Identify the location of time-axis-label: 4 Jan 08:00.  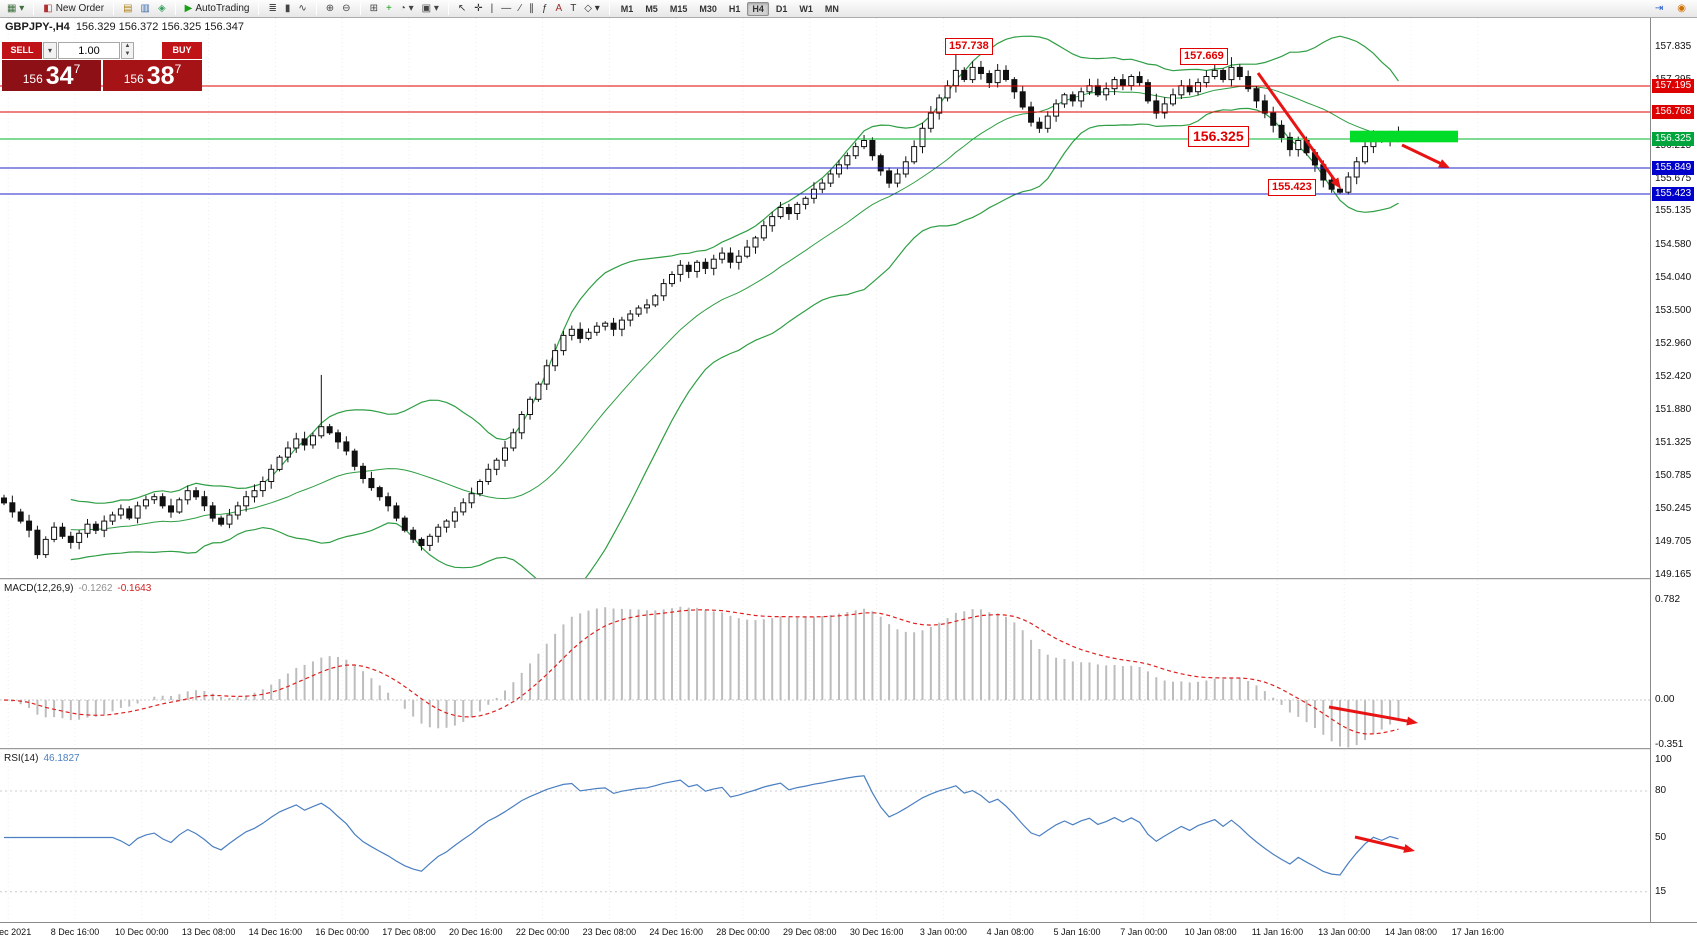
(1010, 932).